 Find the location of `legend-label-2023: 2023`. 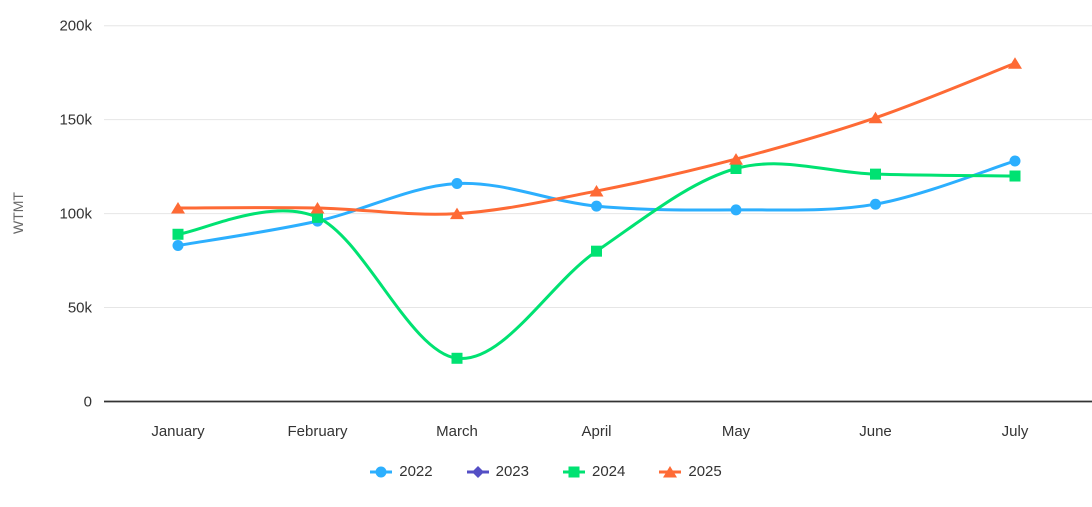

legend-label-2023: 2023 is located at coordinates (512, 471).